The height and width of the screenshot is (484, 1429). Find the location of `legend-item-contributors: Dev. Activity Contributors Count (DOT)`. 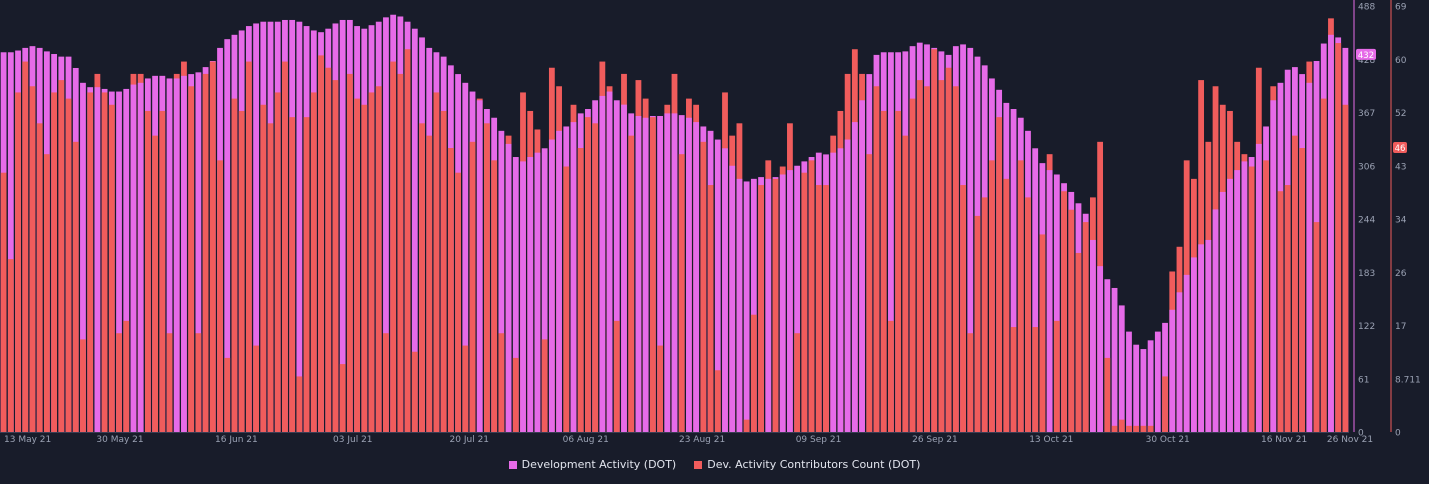

legend-item-contributors: Dev. Activity Contributors Count (DOT) is located at coordinates (807, 464).